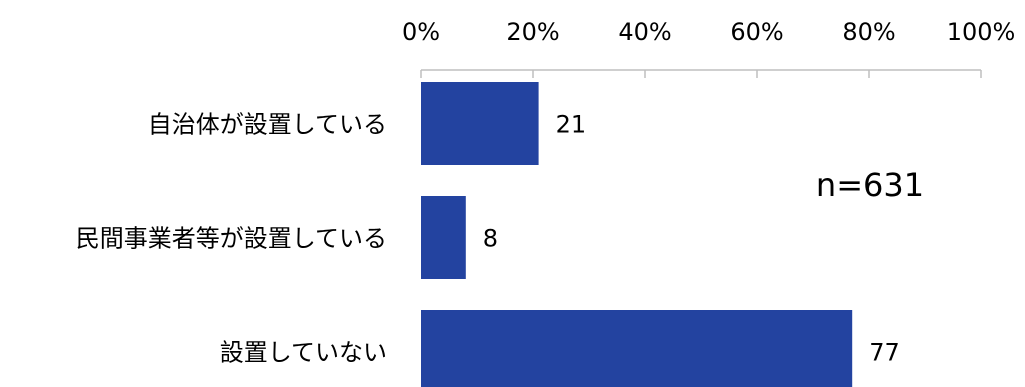  I want to click on x-tick-label: 100%, so click(981, 32).